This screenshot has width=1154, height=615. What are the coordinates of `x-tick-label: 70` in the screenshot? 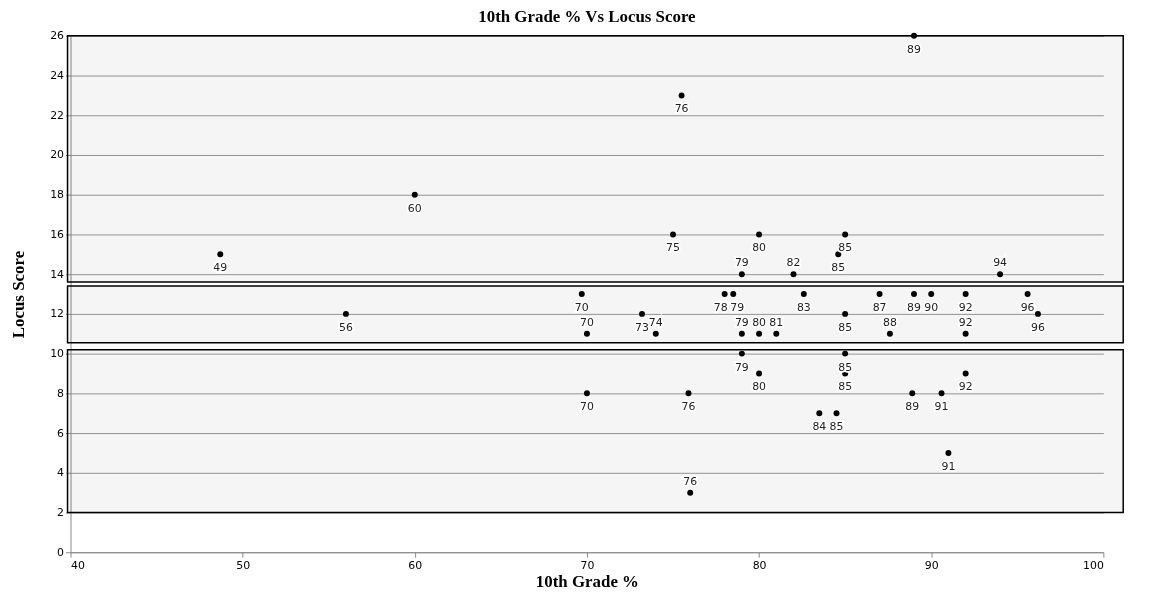 It's located at (587, 565).